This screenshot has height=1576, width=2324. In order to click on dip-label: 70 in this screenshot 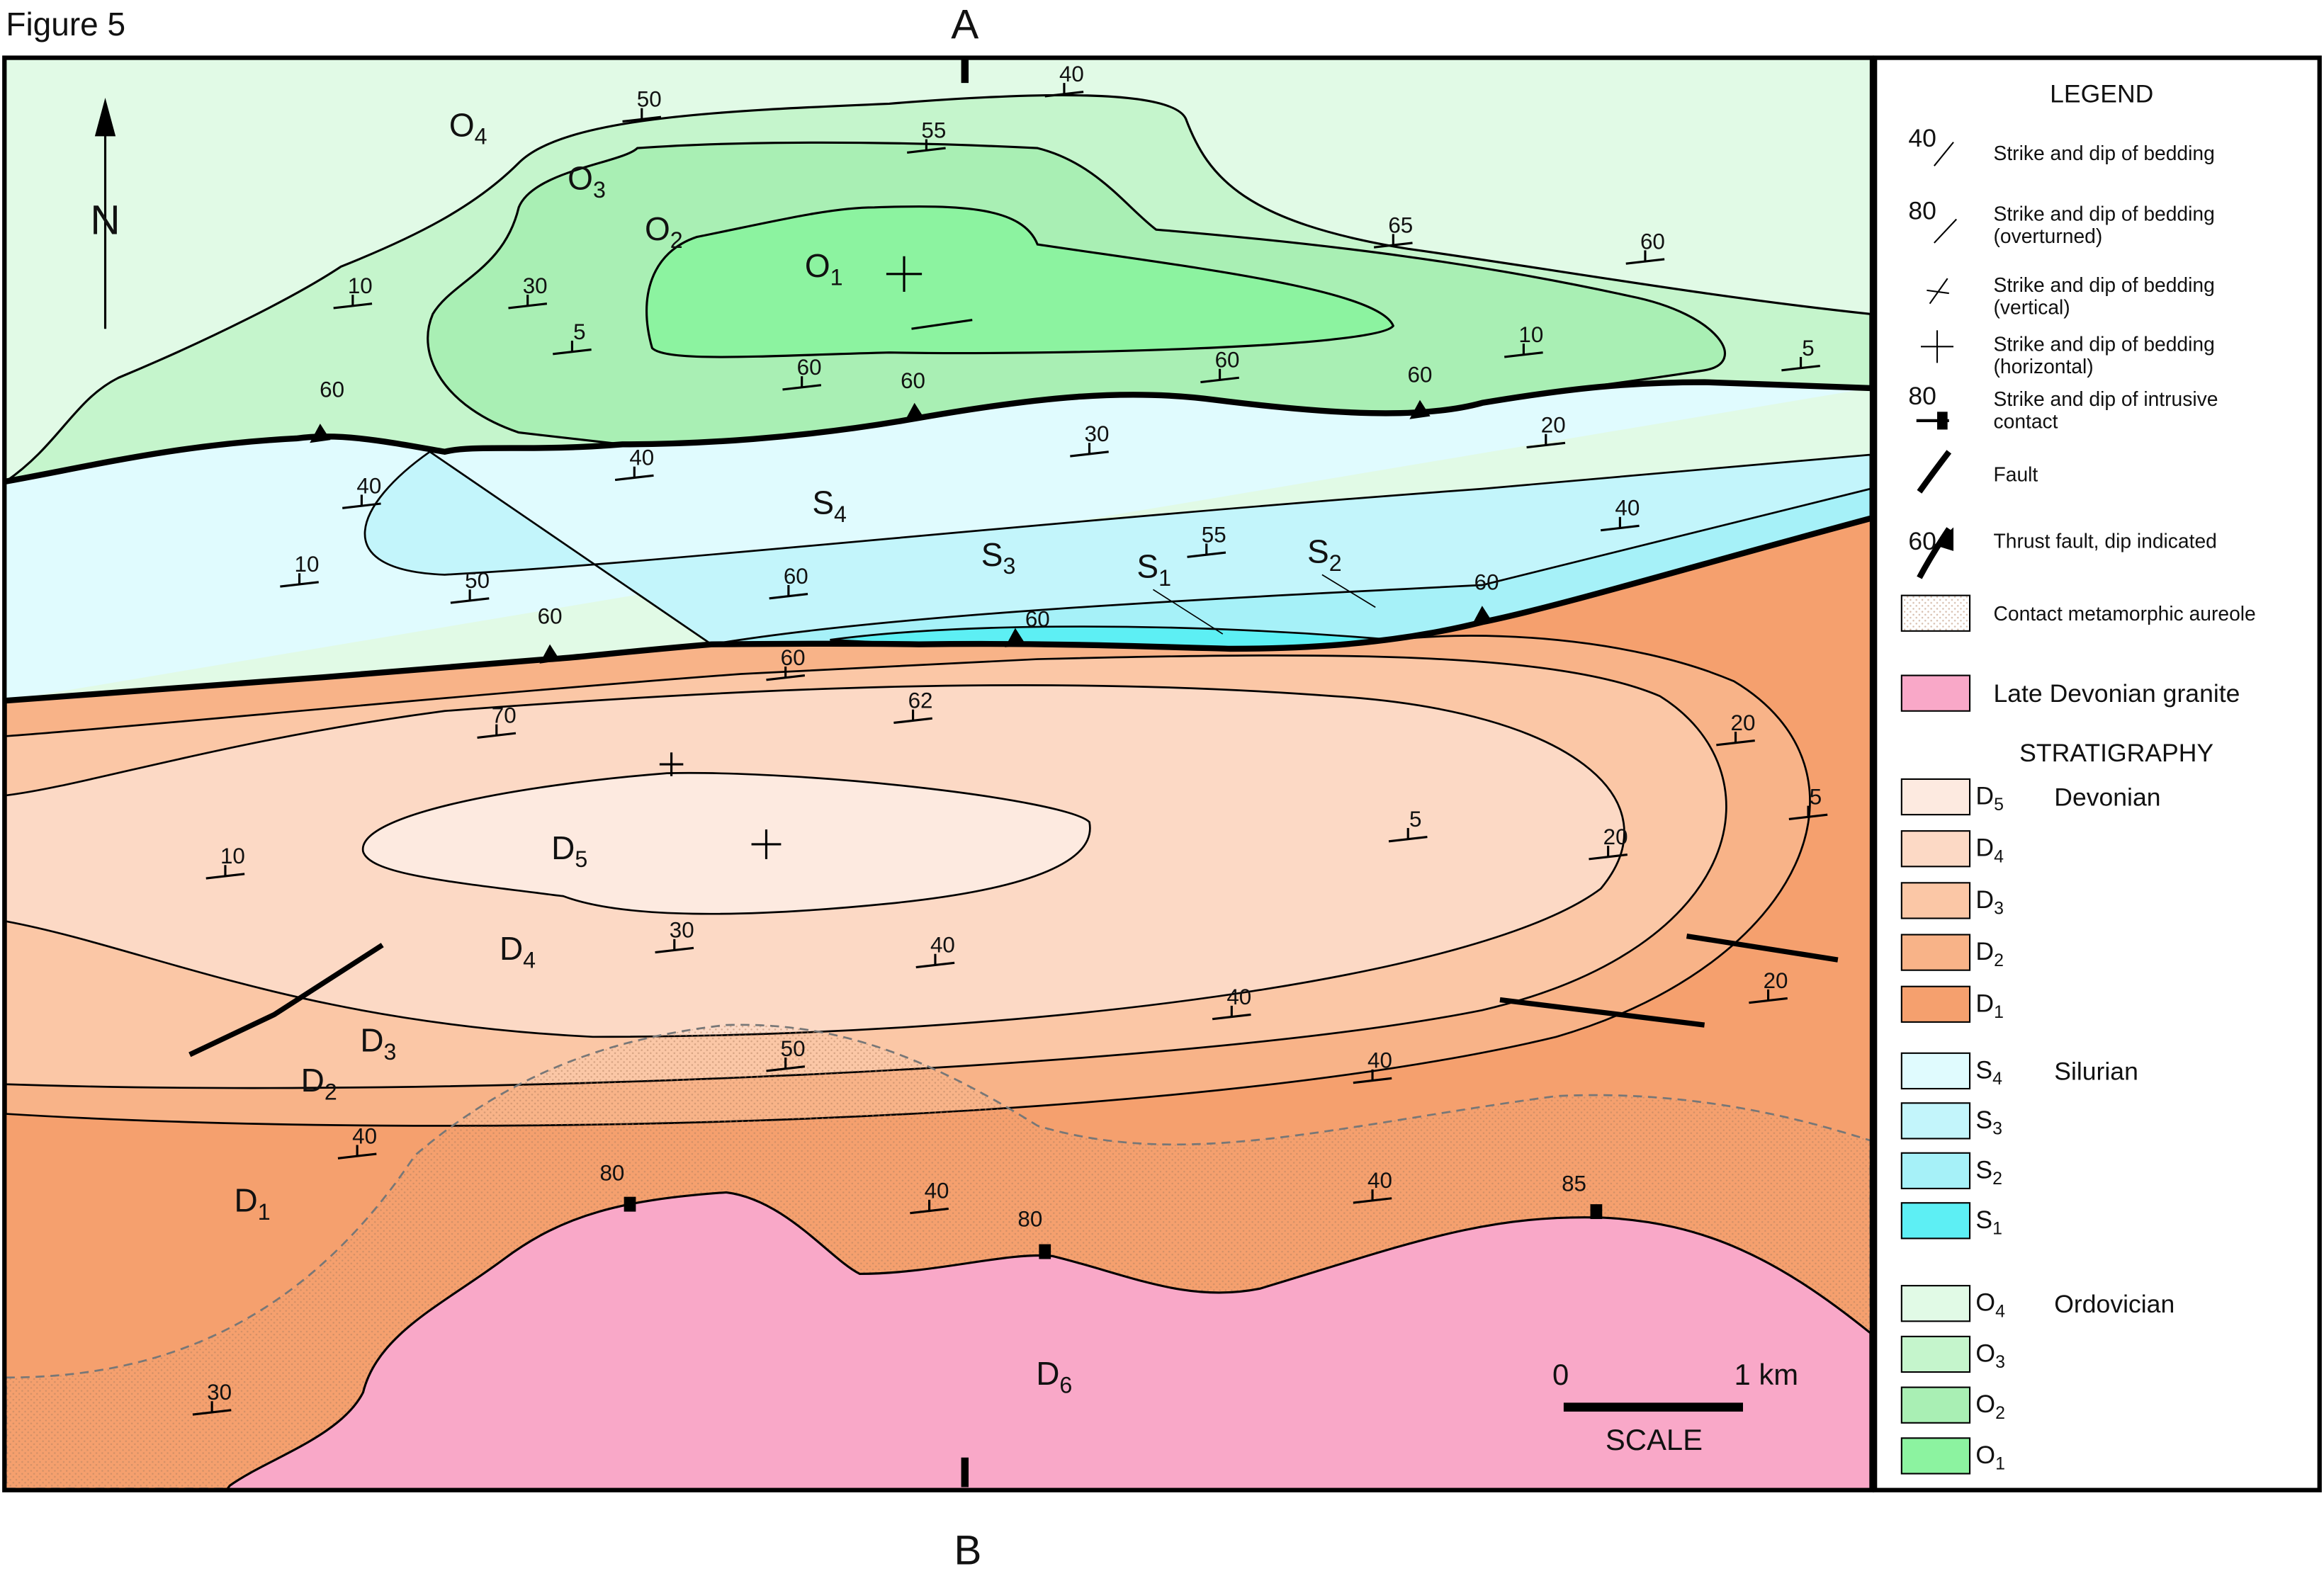, I will do `click(504, 715)`.